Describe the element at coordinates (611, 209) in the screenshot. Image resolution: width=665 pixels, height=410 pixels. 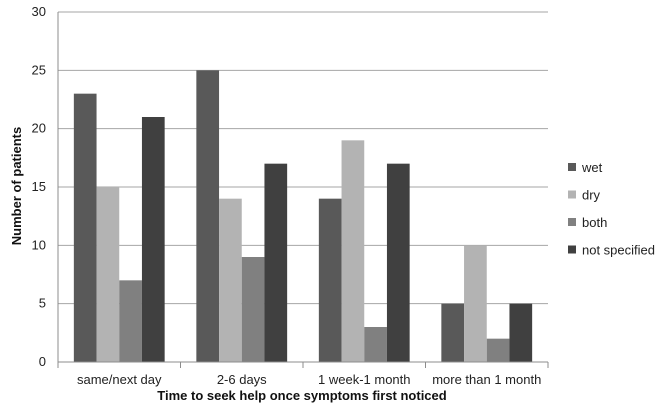
I see `legend: wet dry both not specified` at that location.